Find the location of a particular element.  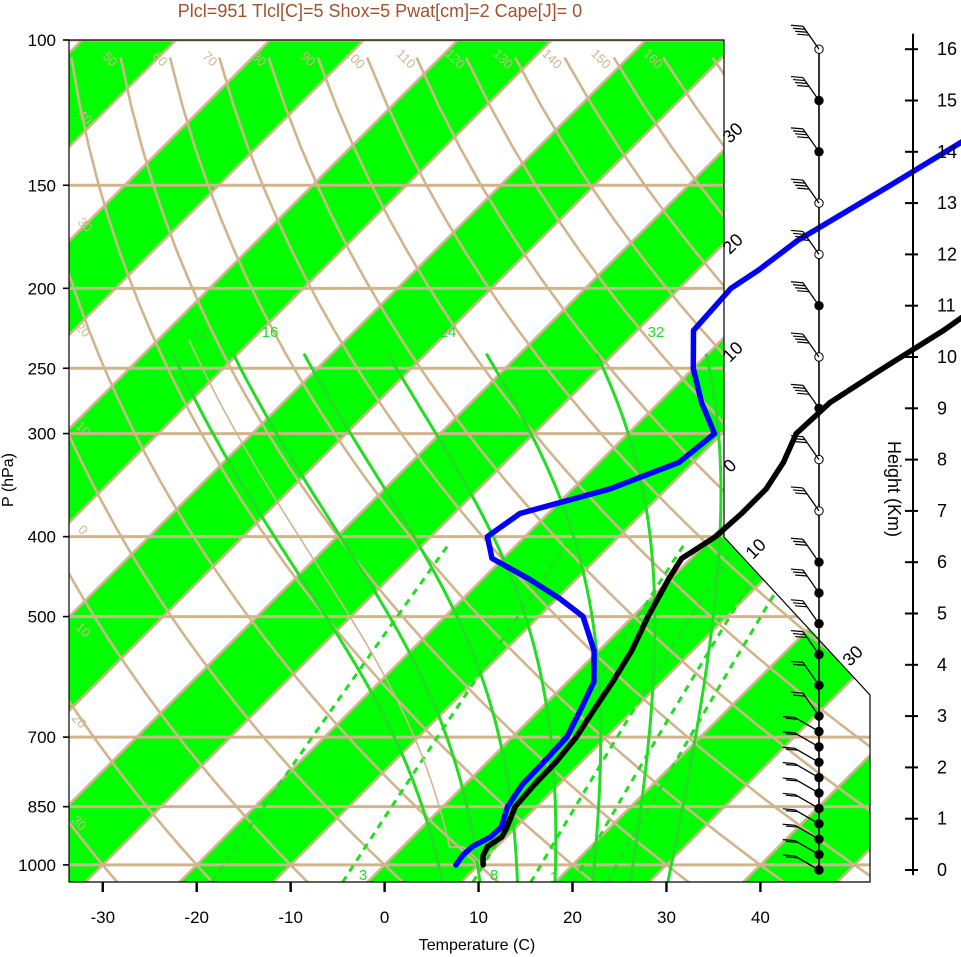

x-axis-title: Temperature (C) is located at coordinates (477, 945).